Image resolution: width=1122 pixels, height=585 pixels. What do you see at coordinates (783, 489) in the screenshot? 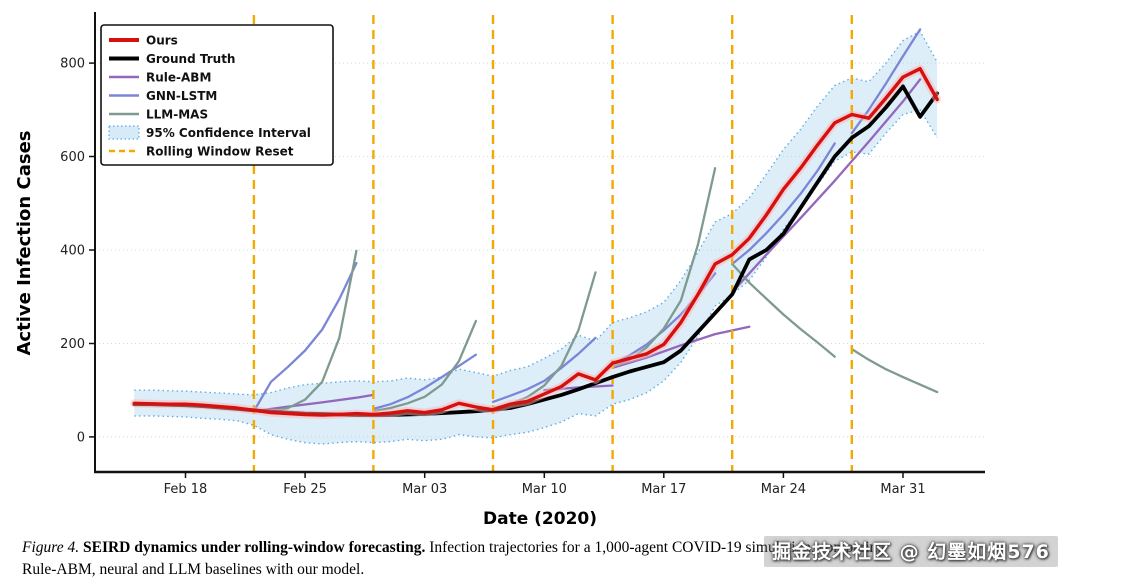
I see `x-tick-label: Mar 24` at bounding box center [783, 489].